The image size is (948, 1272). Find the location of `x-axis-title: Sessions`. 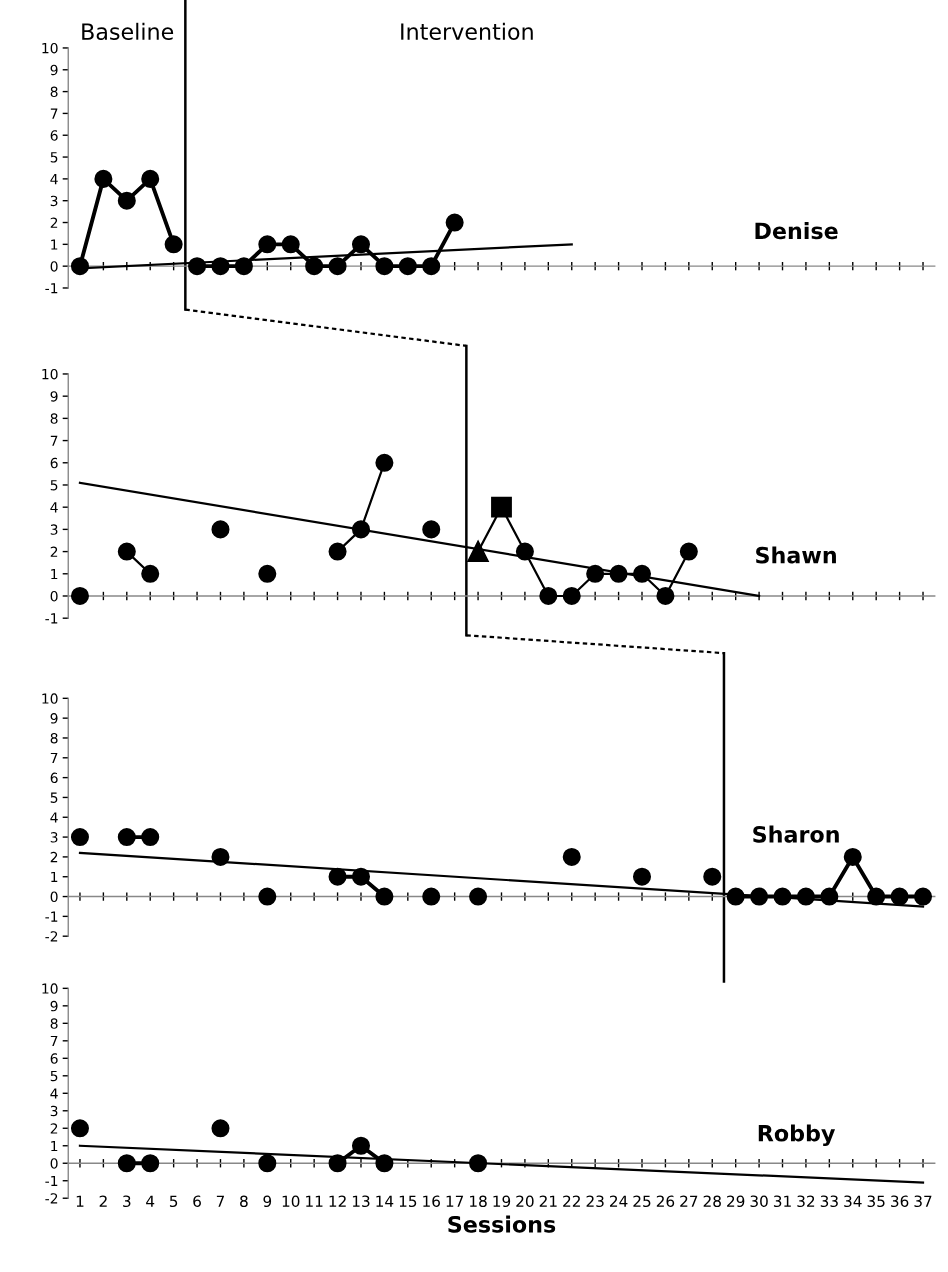

x-axis-title: Sessions is located at coordinates (502, 1224).